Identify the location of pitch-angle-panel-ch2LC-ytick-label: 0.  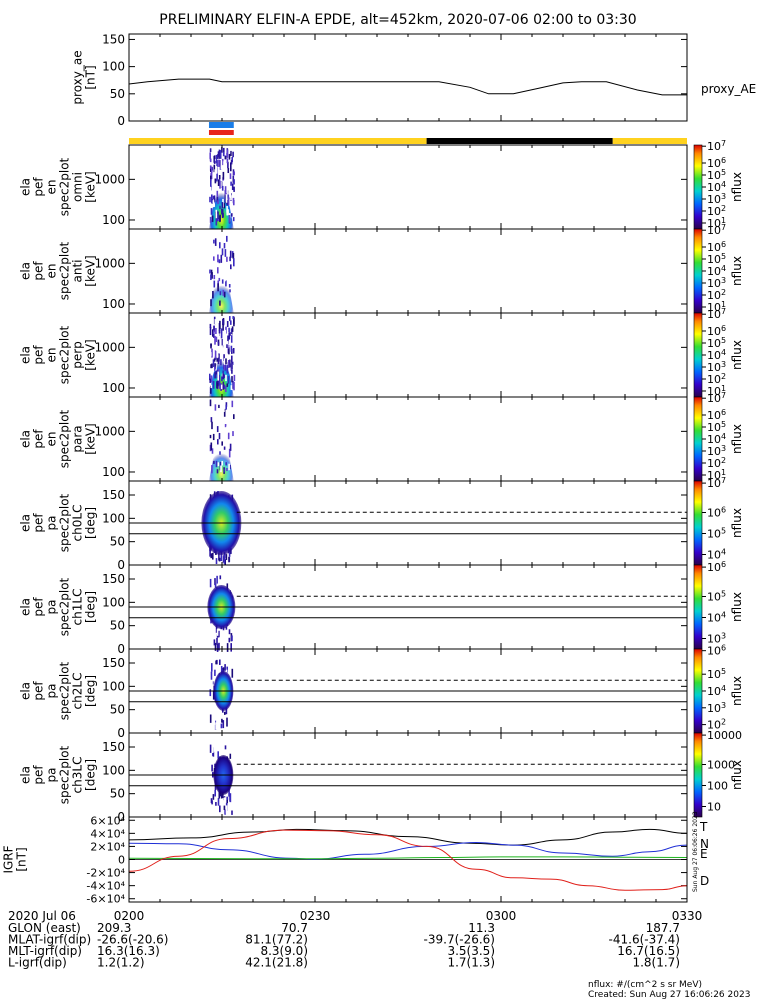
(121, 733).